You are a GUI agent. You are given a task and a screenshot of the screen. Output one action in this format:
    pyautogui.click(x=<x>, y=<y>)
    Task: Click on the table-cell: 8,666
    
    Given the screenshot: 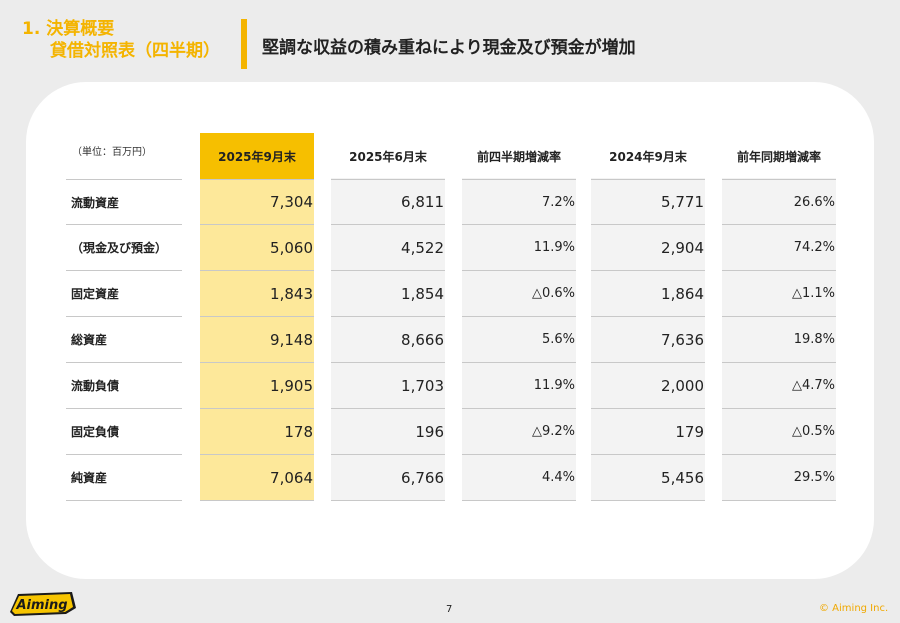 What is the action you would take?
    pyautogui.click(x=388, y=340)
    